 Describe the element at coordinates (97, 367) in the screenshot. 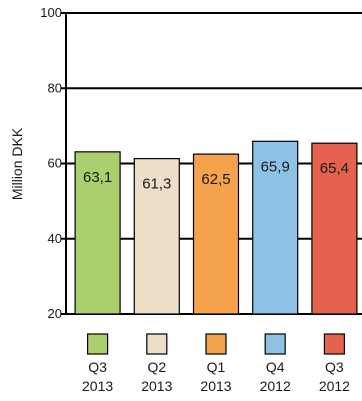

I see `category-label-quarter-0: Q3` at that location.